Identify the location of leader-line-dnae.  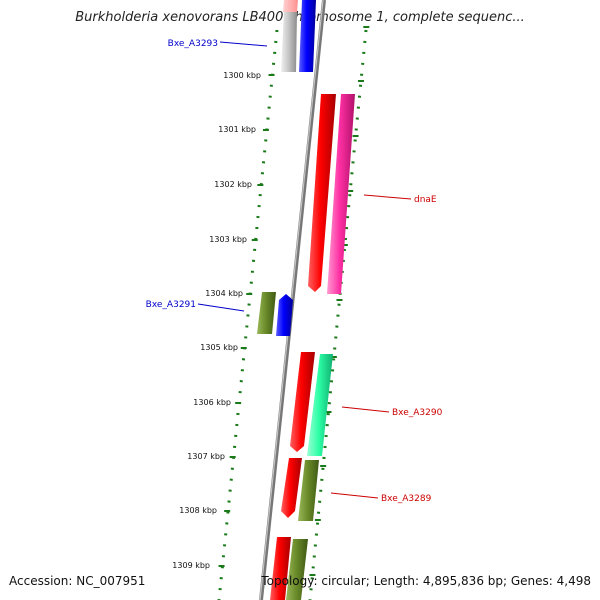
(387, 197).